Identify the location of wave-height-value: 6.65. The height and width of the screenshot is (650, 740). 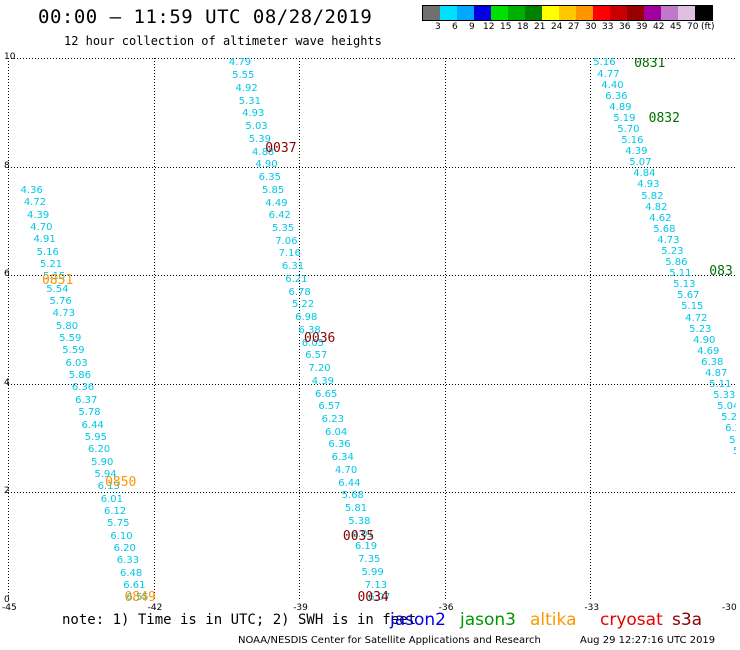
(326, 394).